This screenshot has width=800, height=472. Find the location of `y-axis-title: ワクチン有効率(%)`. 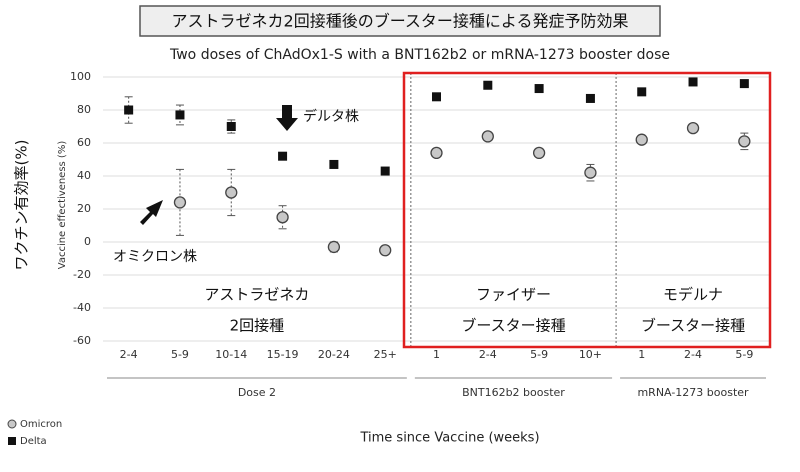

y-axis-title: ワクチン有効率(%) is located at coordinates (22, 205).